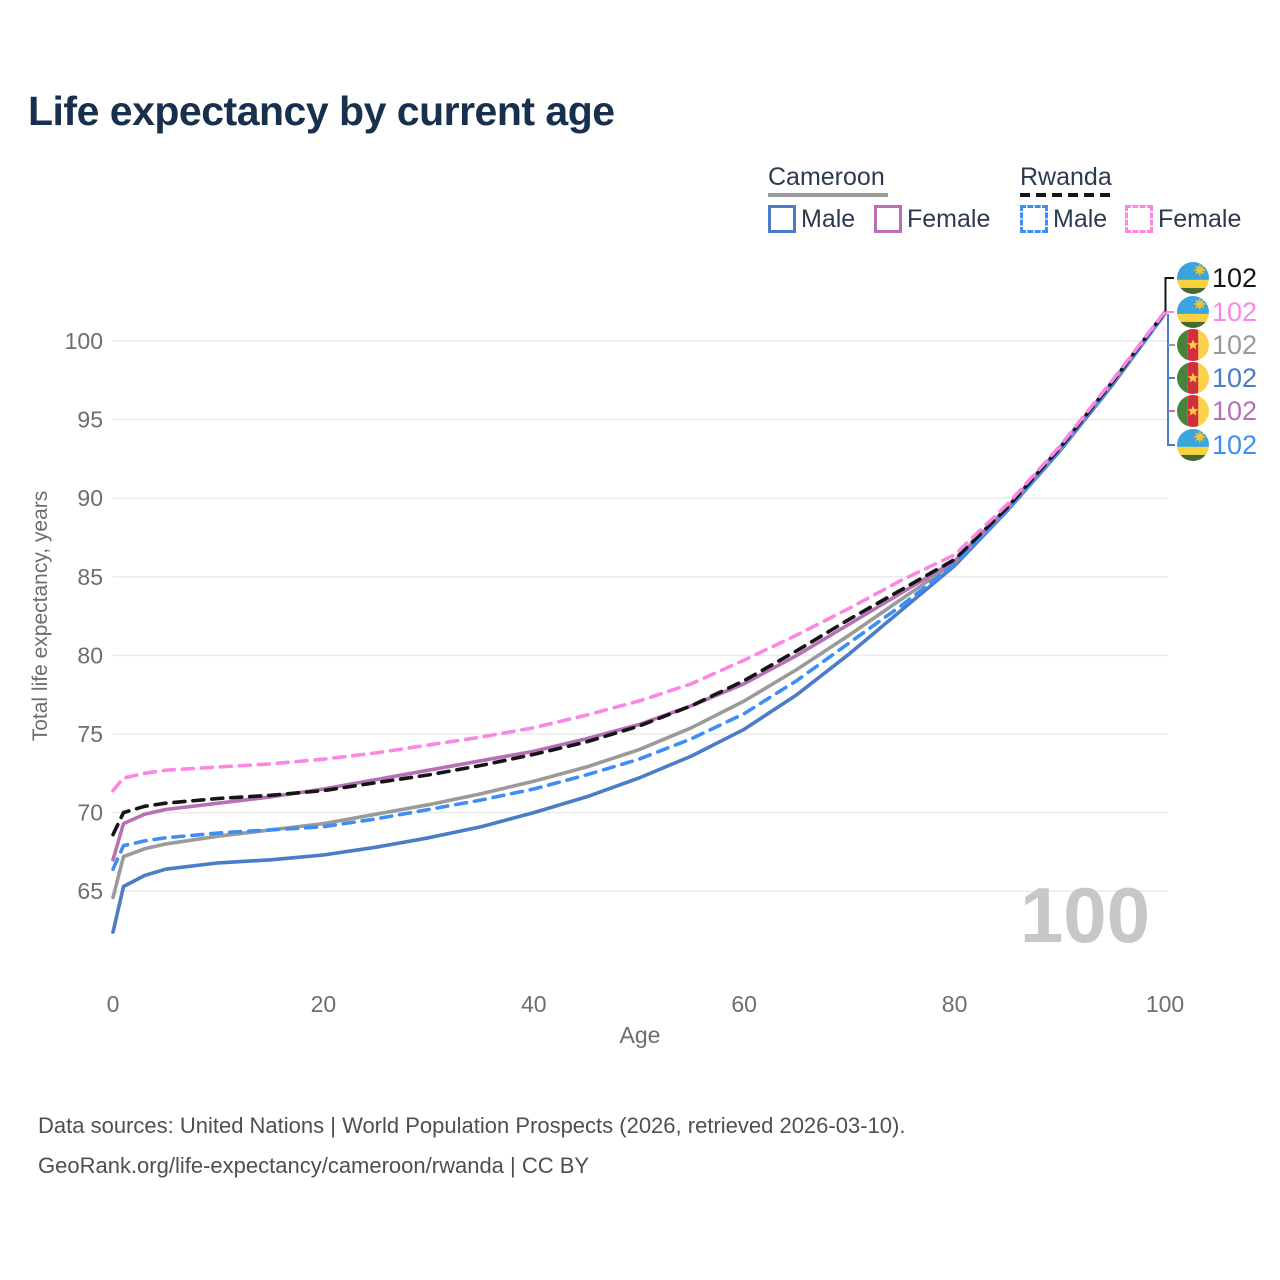  What do you see at coordinates (955, 1004) in the screenshot?
I see `x-tick-80: 80` at bounding box center [955, 1004].